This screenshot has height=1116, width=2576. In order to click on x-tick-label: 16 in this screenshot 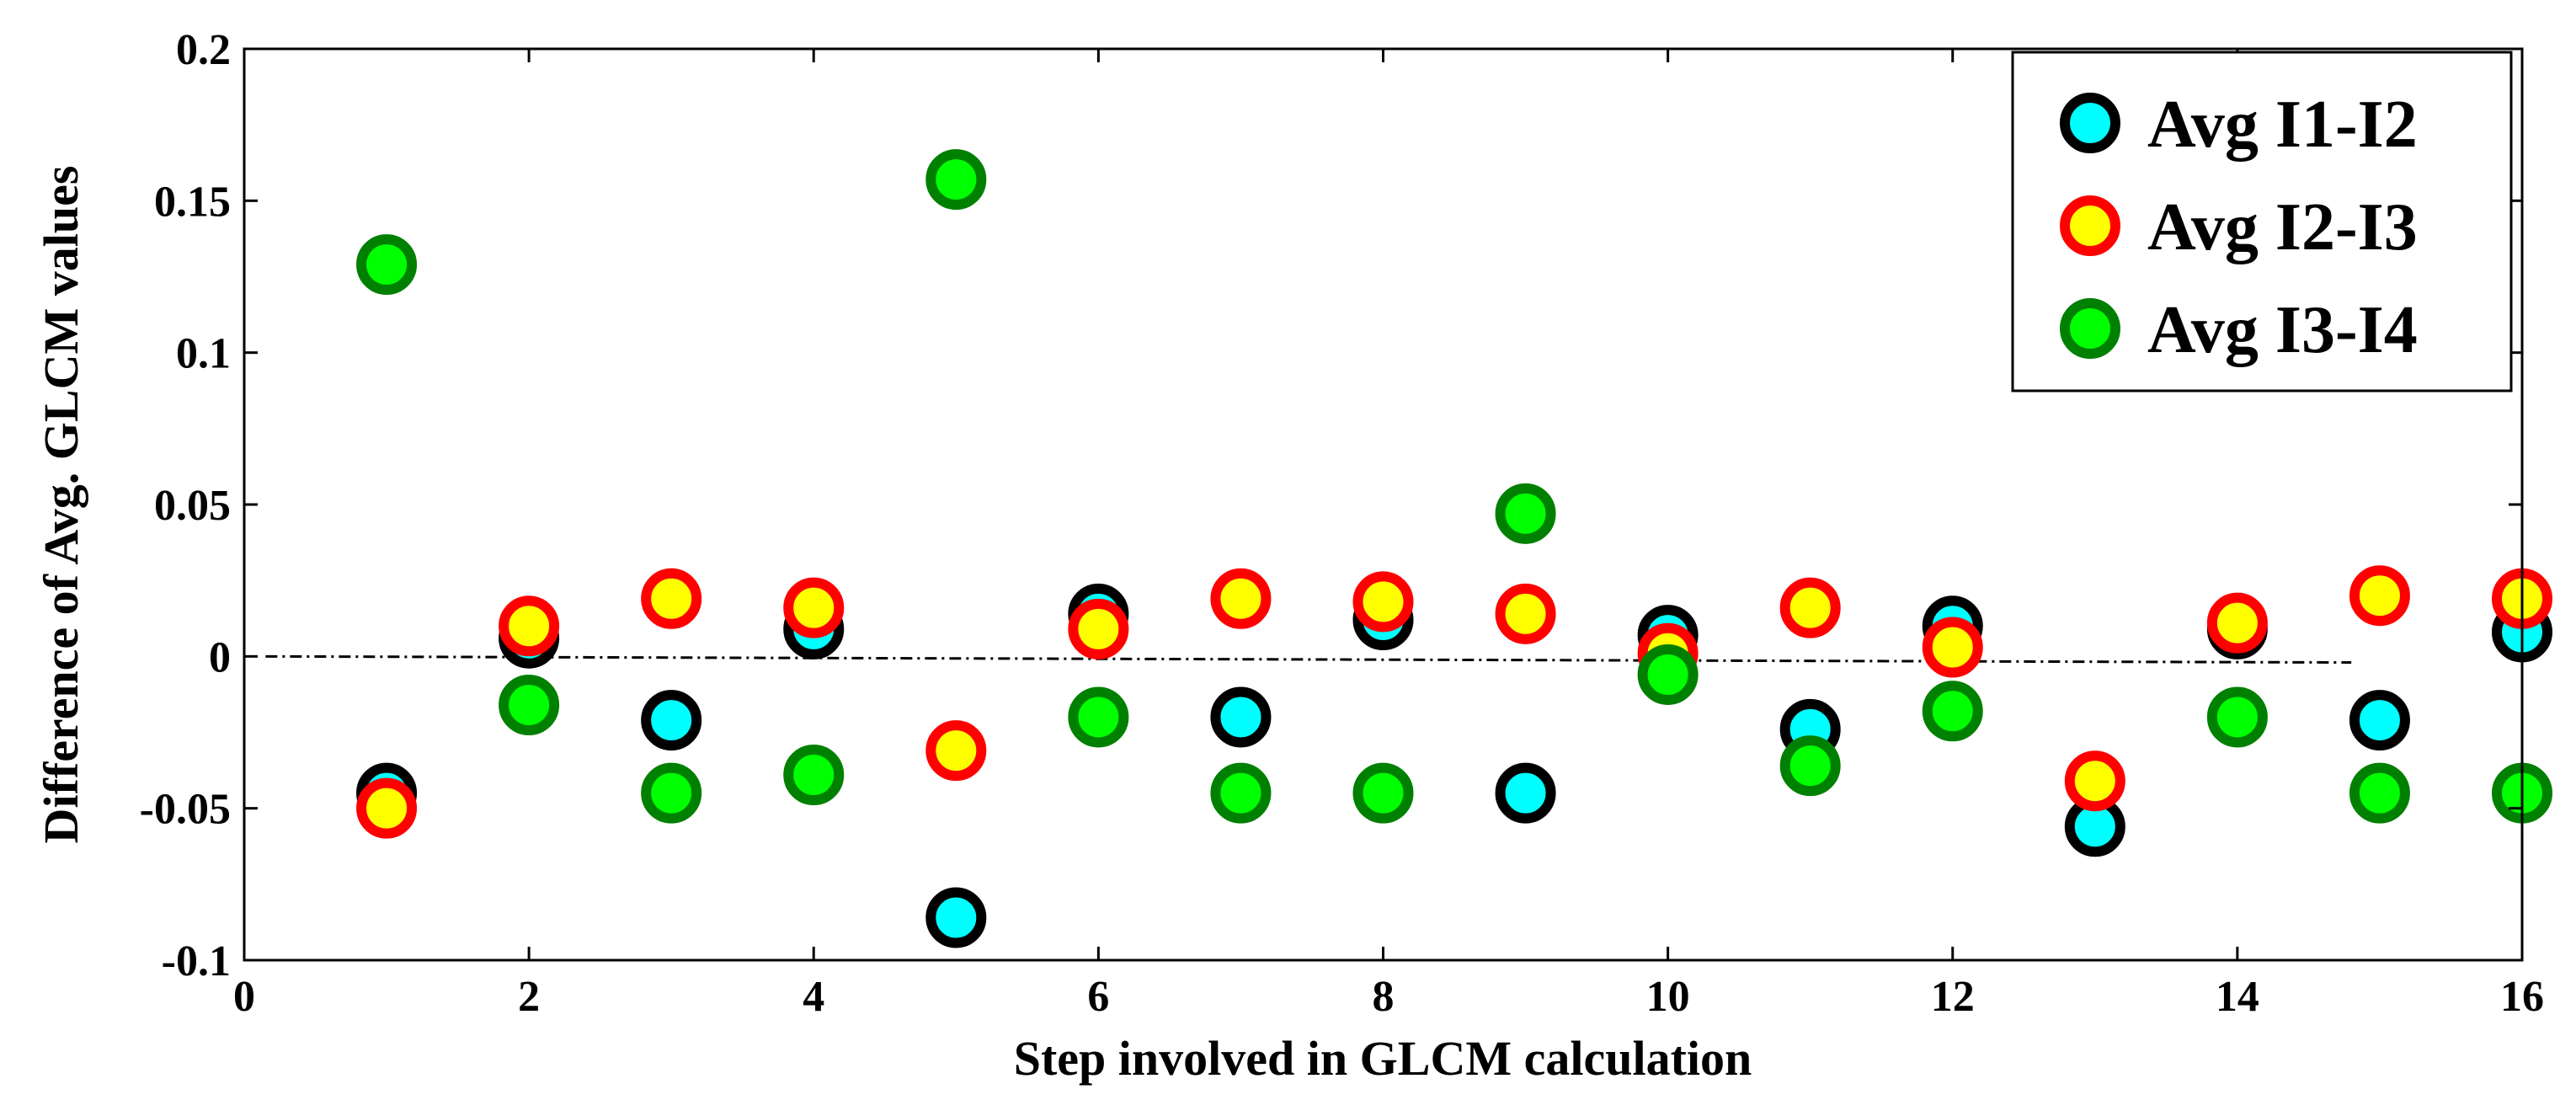, I will do `click(2522, 997)`.